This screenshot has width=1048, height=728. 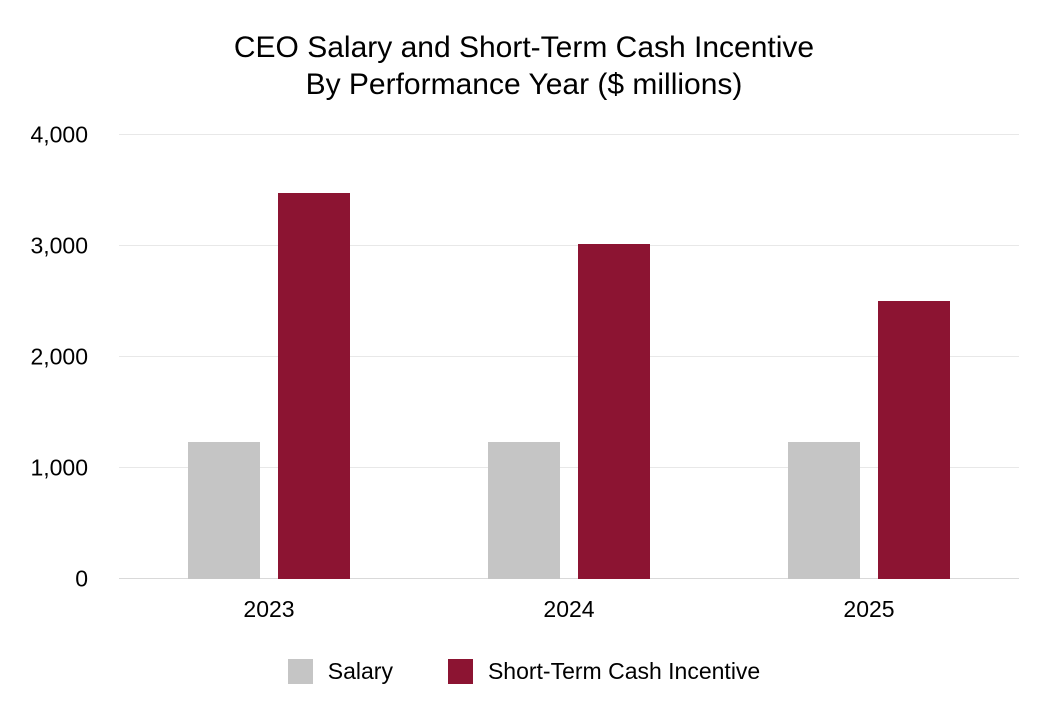 I want to click on x-tick-label-2025: 2025, so click(x=869, y=609).